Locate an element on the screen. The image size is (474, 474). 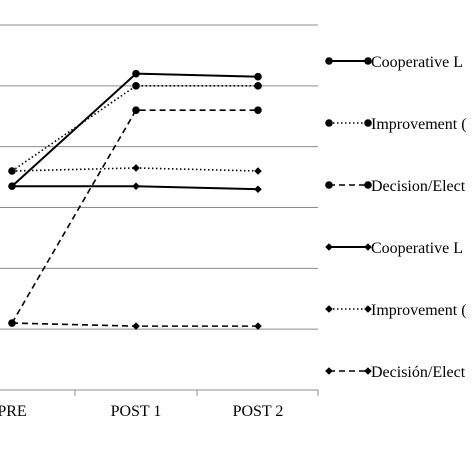
legend-label: Decisión/Elect is located at coordinates (418, 372).